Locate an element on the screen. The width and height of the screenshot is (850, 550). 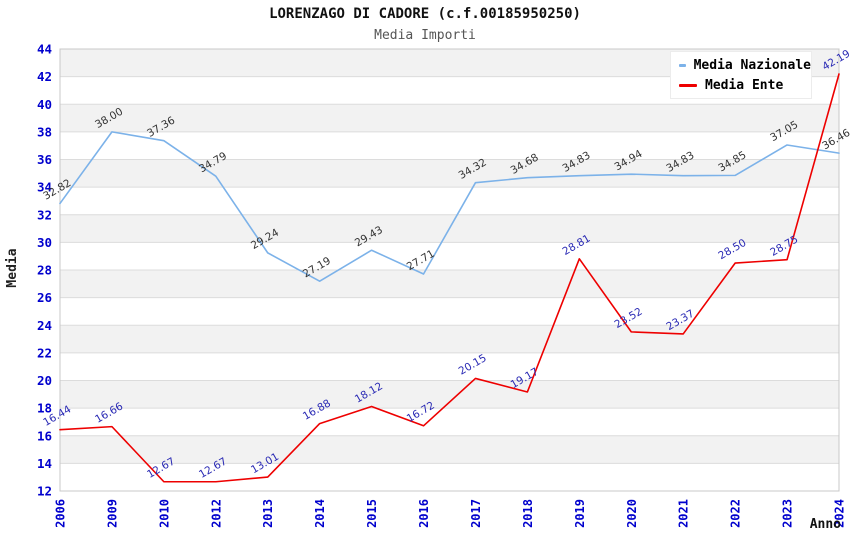
legend-item-media-nazionale: Media Nazionale is located at coordinates (745, 65).